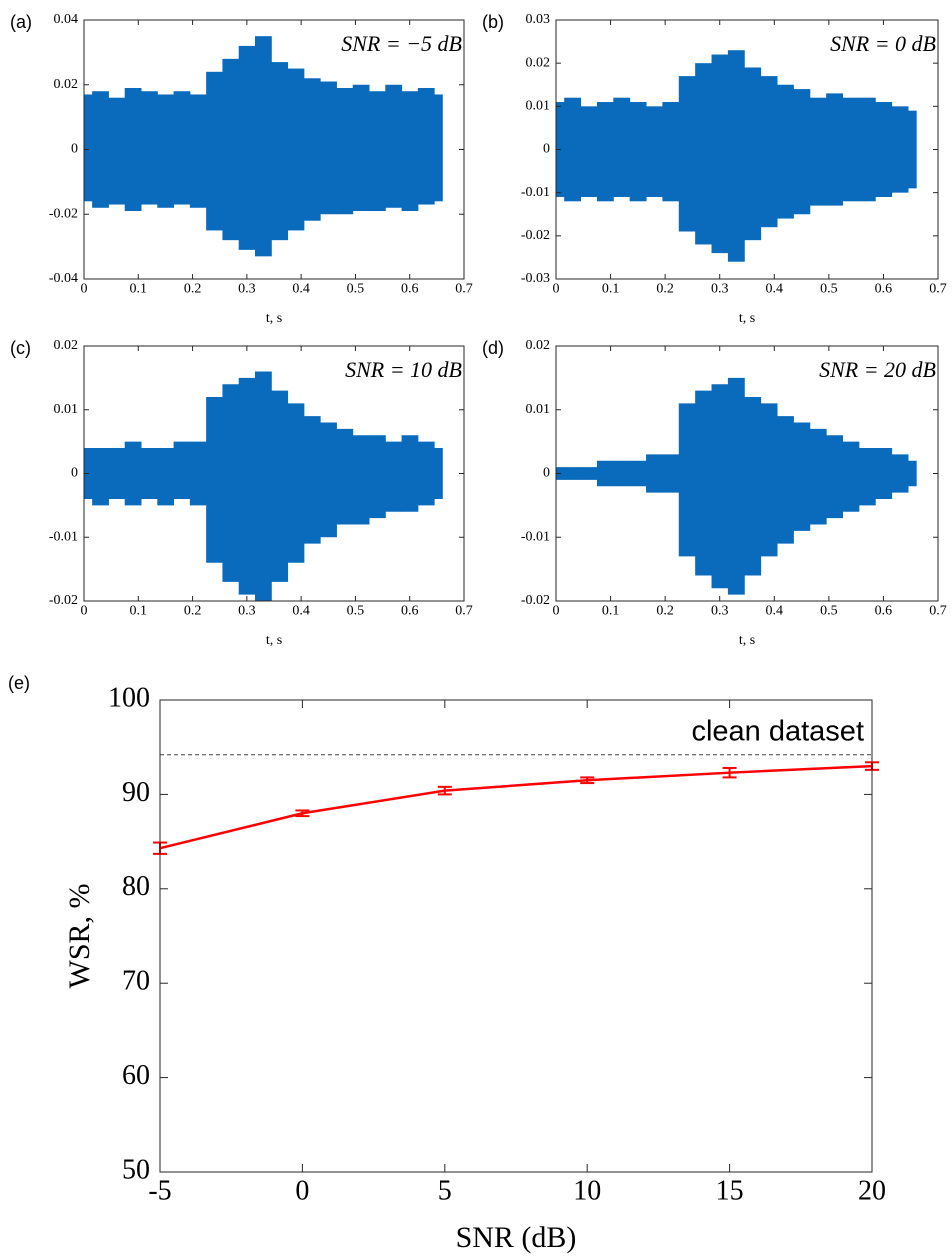 The height and width of the screenshot is (1259, 952). I want to click on x-axis-label: SNR (dB), so click(516, 1237).